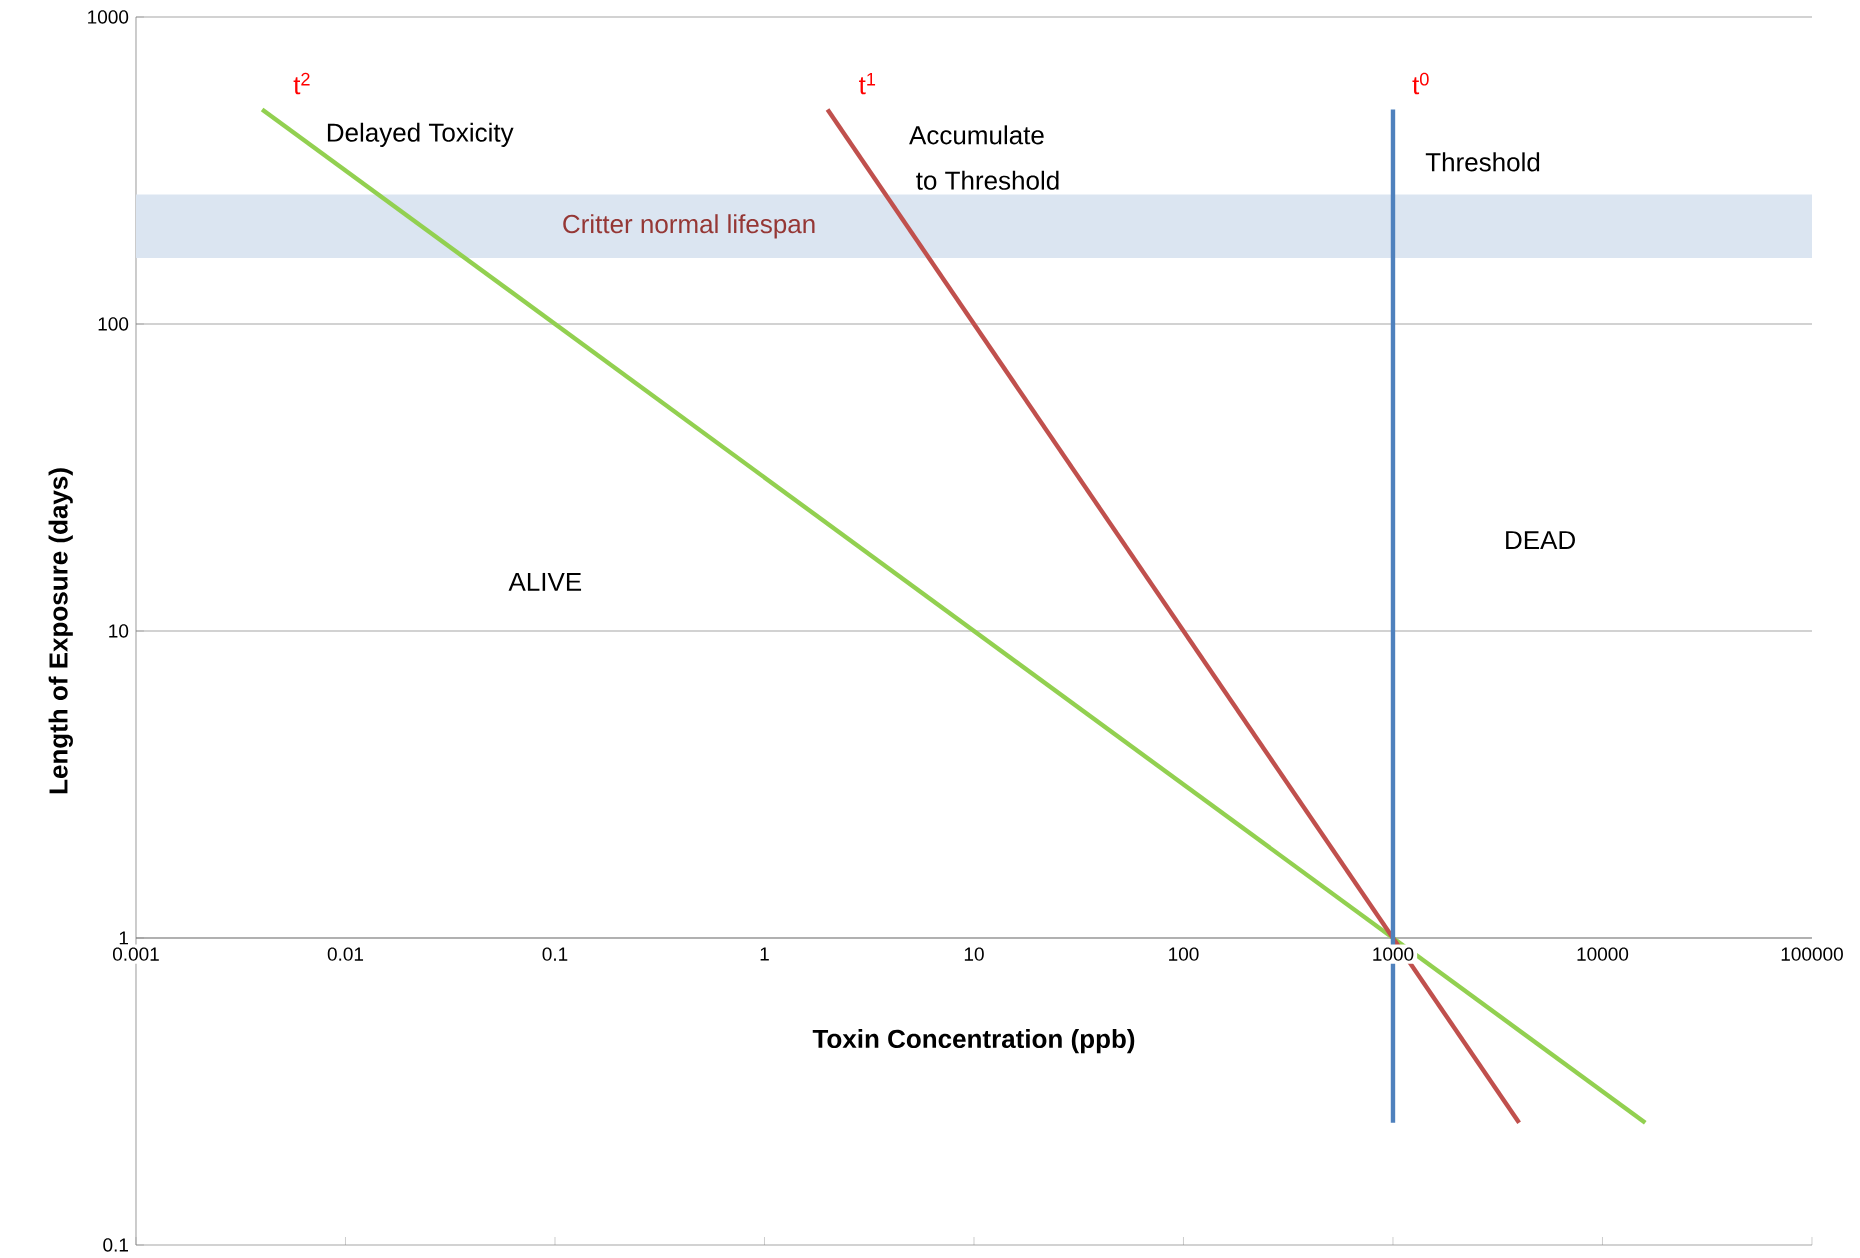  What do you see at coordinates (345, 954) in the screenshot?
I see `x-tick-label: 0.01` at bounding box center [345, 954].